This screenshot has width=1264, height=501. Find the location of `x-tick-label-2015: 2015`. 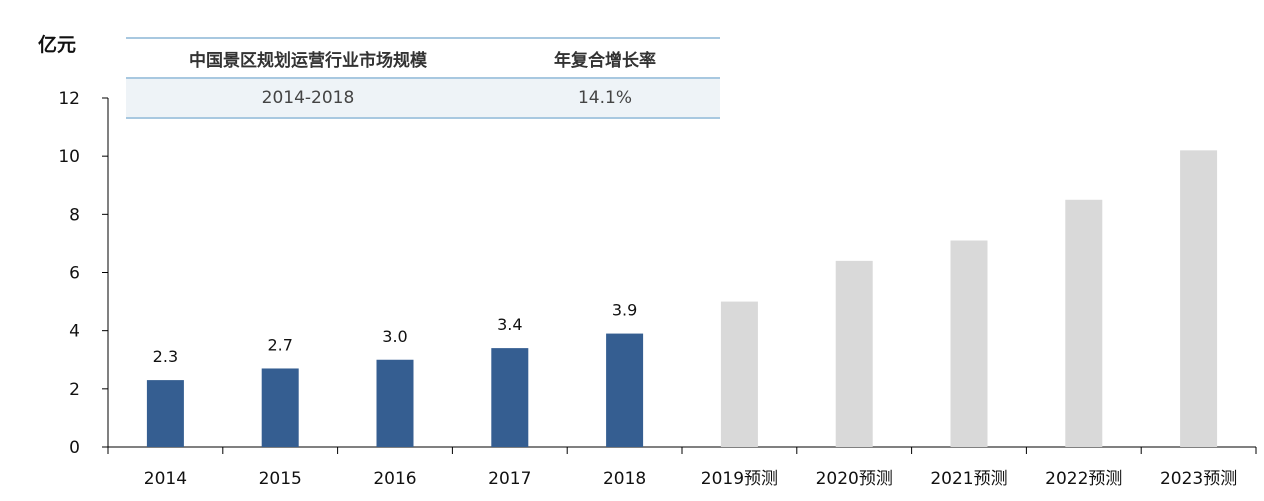

x-tick-label-2015: 2015 is located at coordinates (280, 479).